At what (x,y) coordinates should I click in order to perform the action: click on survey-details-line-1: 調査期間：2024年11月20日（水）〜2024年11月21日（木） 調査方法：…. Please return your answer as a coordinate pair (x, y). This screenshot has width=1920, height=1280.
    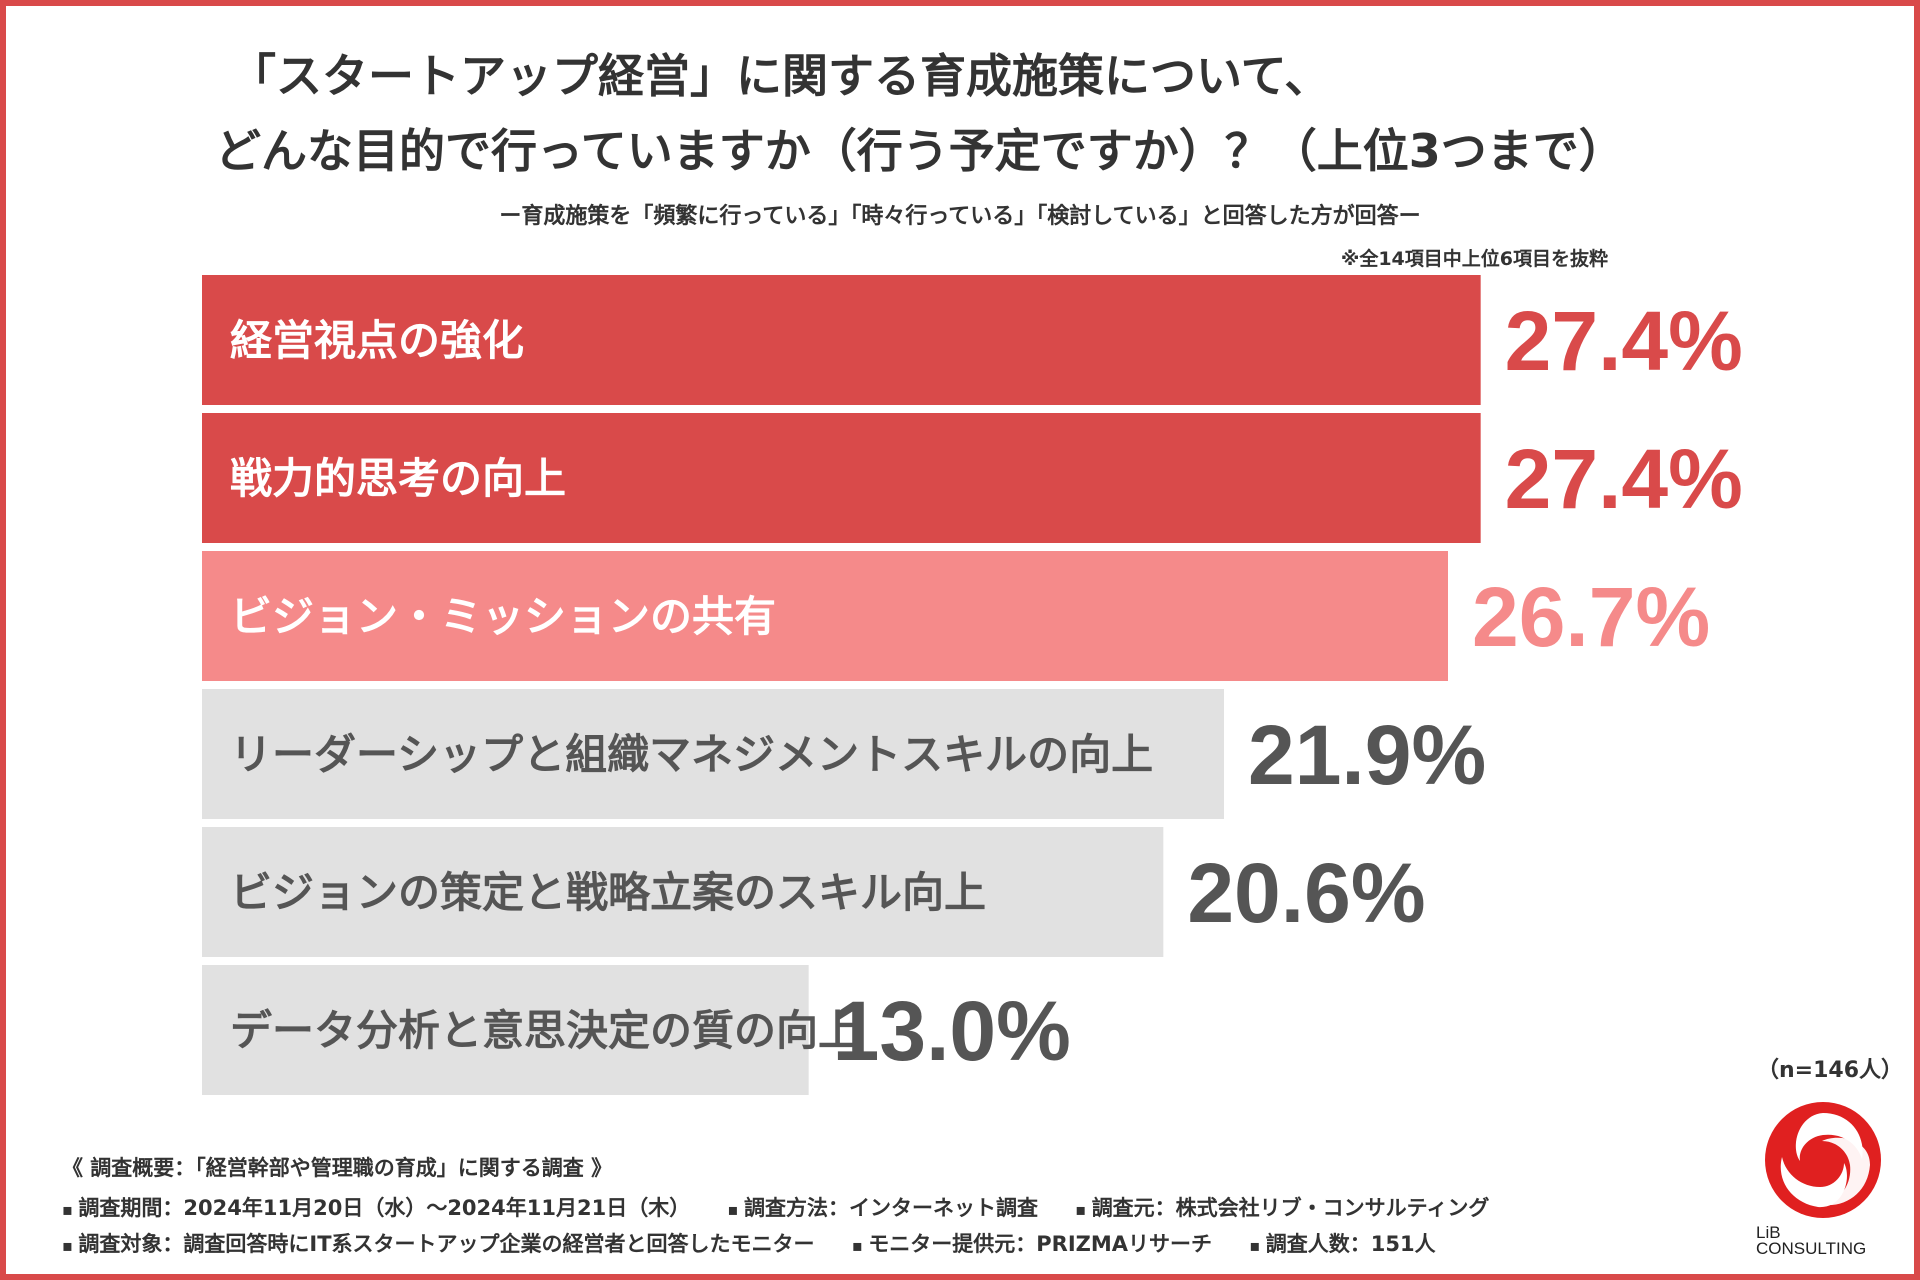
    Looking at the image, I should click on (790, 1207).